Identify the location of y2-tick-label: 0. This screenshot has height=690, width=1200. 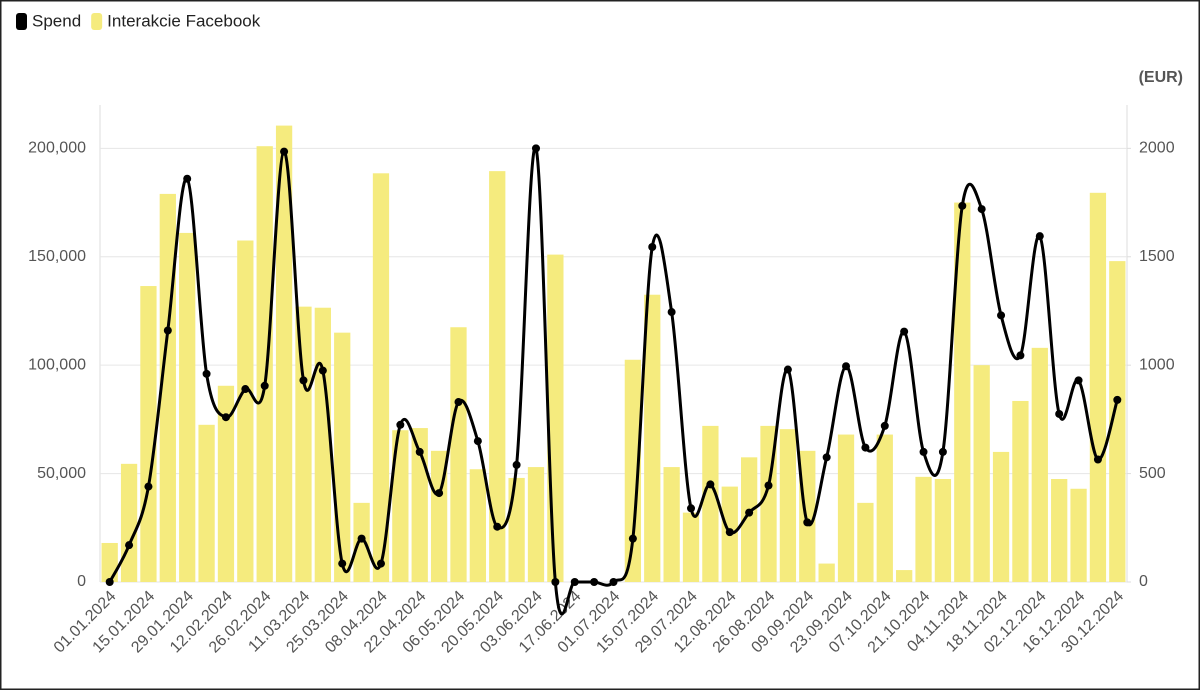
(1143, 581).